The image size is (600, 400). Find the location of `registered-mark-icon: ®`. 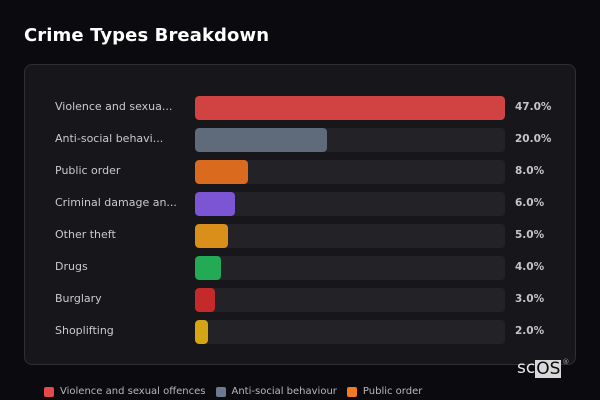

registered-mark-icon: ® is located at coordinates (566, 362).